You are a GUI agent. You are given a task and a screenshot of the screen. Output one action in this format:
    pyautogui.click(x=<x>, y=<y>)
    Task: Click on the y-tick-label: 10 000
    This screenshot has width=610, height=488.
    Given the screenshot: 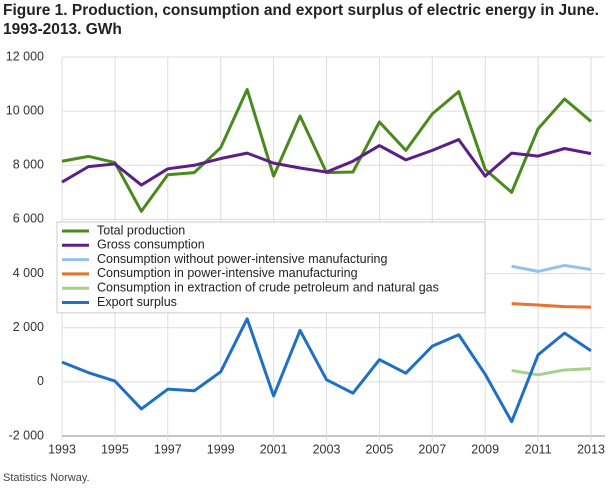 What is the action you would take?
    pyautogui.click(x=25, y=110)
    